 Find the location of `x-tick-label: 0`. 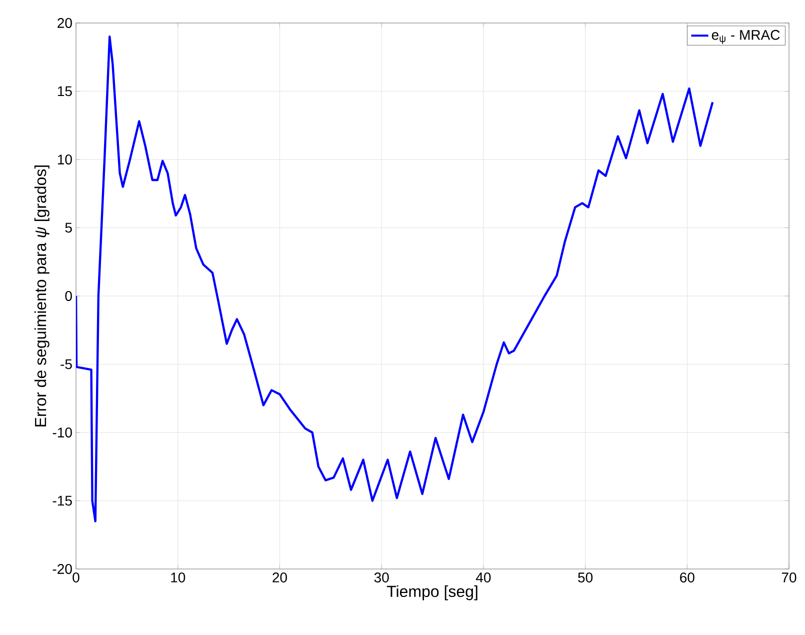

x-tick-label: 0 is located at coordinates (76, 577).